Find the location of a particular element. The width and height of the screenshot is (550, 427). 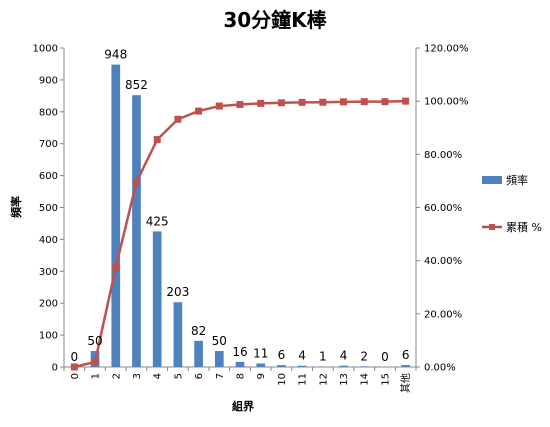

x-tick-label: 15 is located at coordinates (385, 379).